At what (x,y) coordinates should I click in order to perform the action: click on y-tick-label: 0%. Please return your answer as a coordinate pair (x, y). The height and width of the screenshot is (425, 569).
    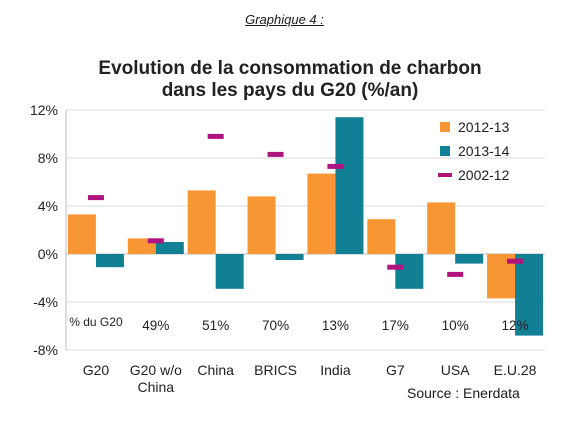
    Looking at the image, I should click on (48, 254).